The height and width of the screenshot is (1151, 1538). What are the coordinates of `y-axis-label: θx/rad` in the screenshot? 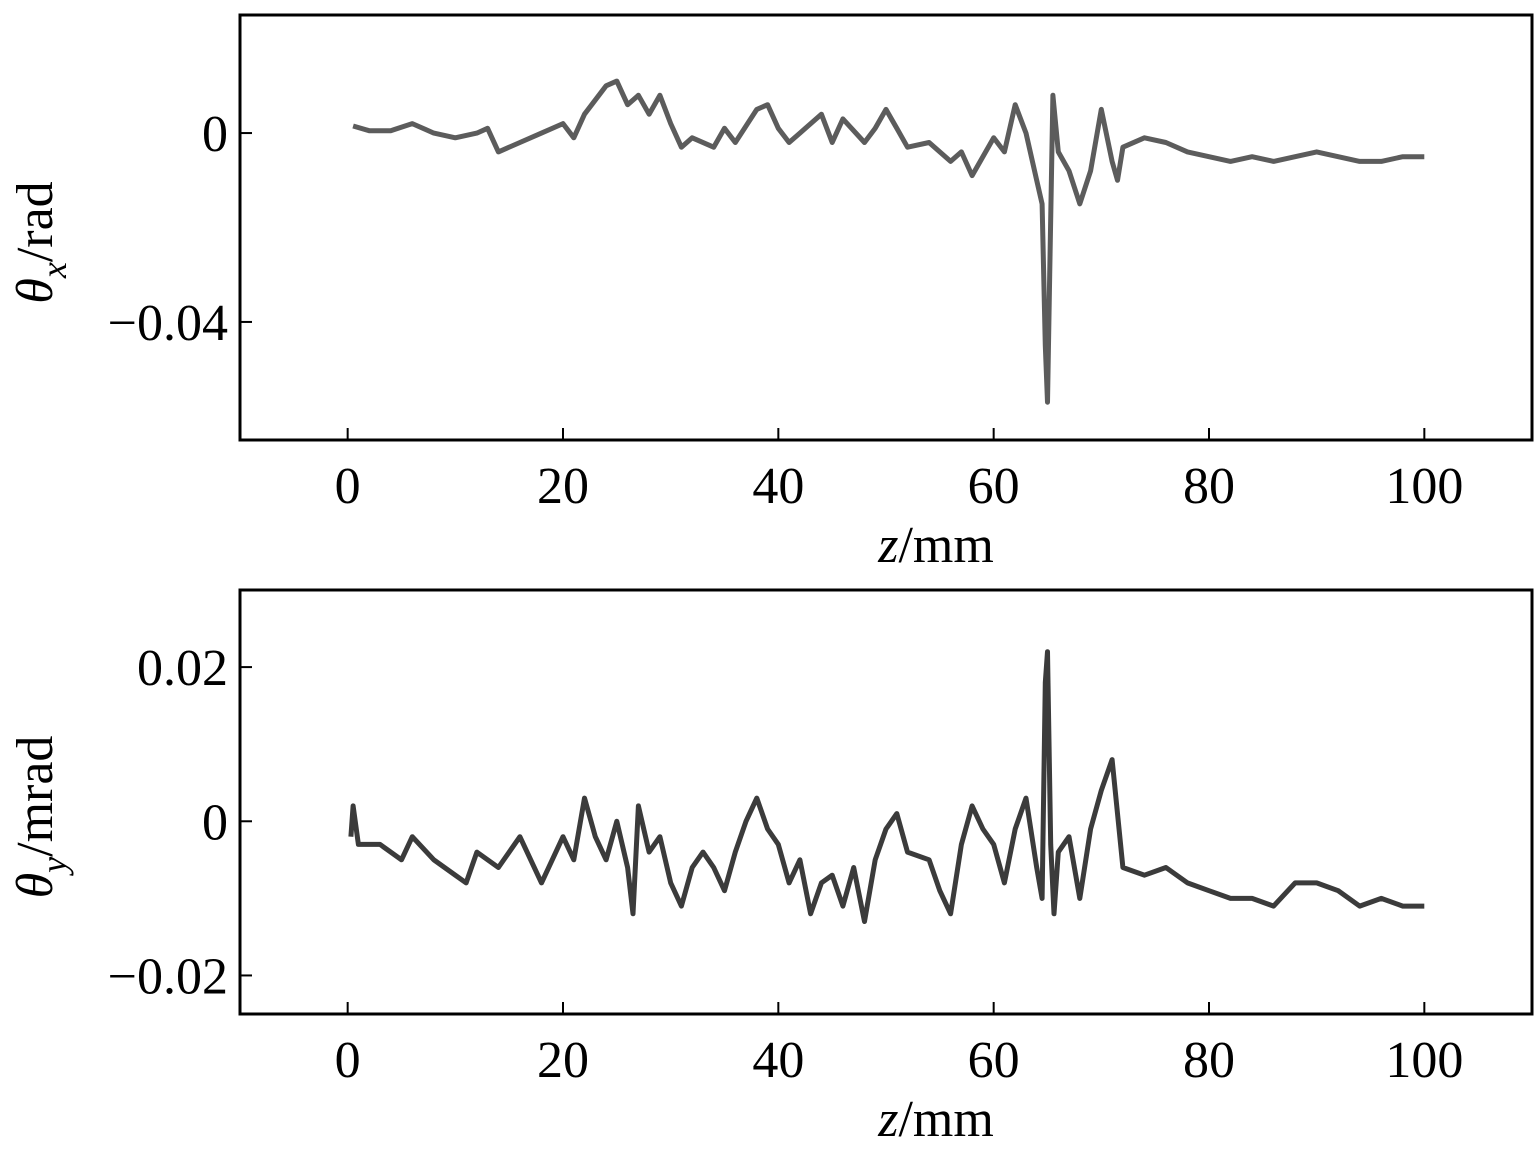 It's located at (40, 242).